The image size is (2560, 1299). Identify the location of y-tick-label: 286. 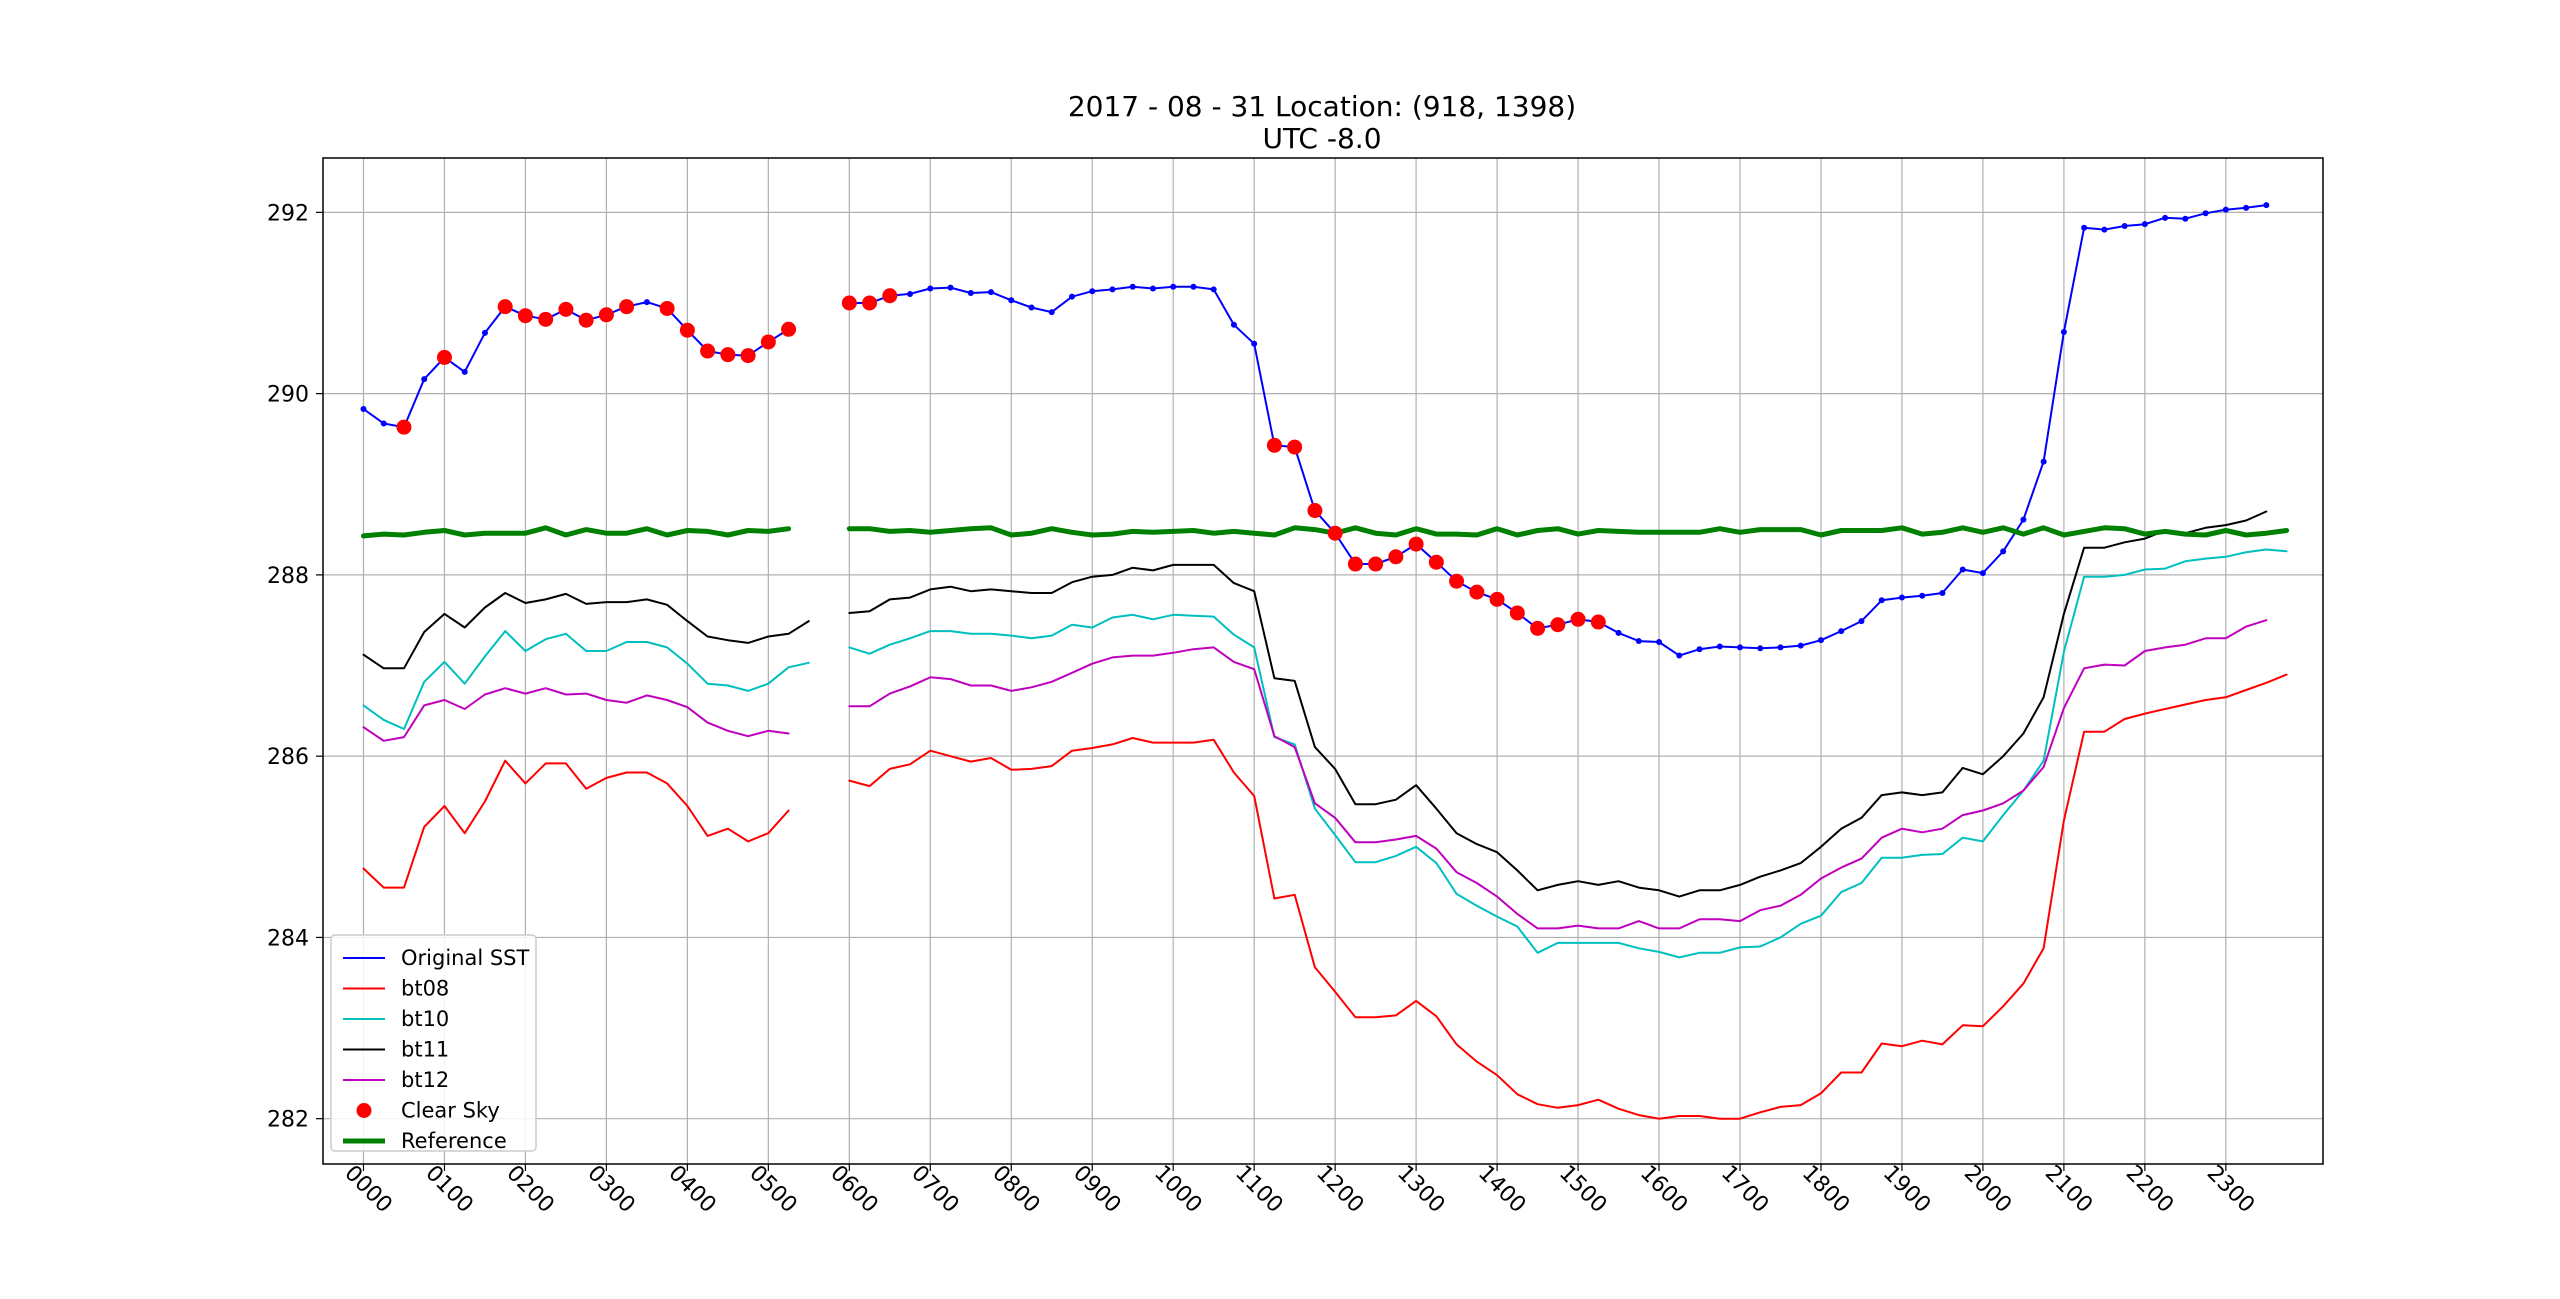
(288, 757).